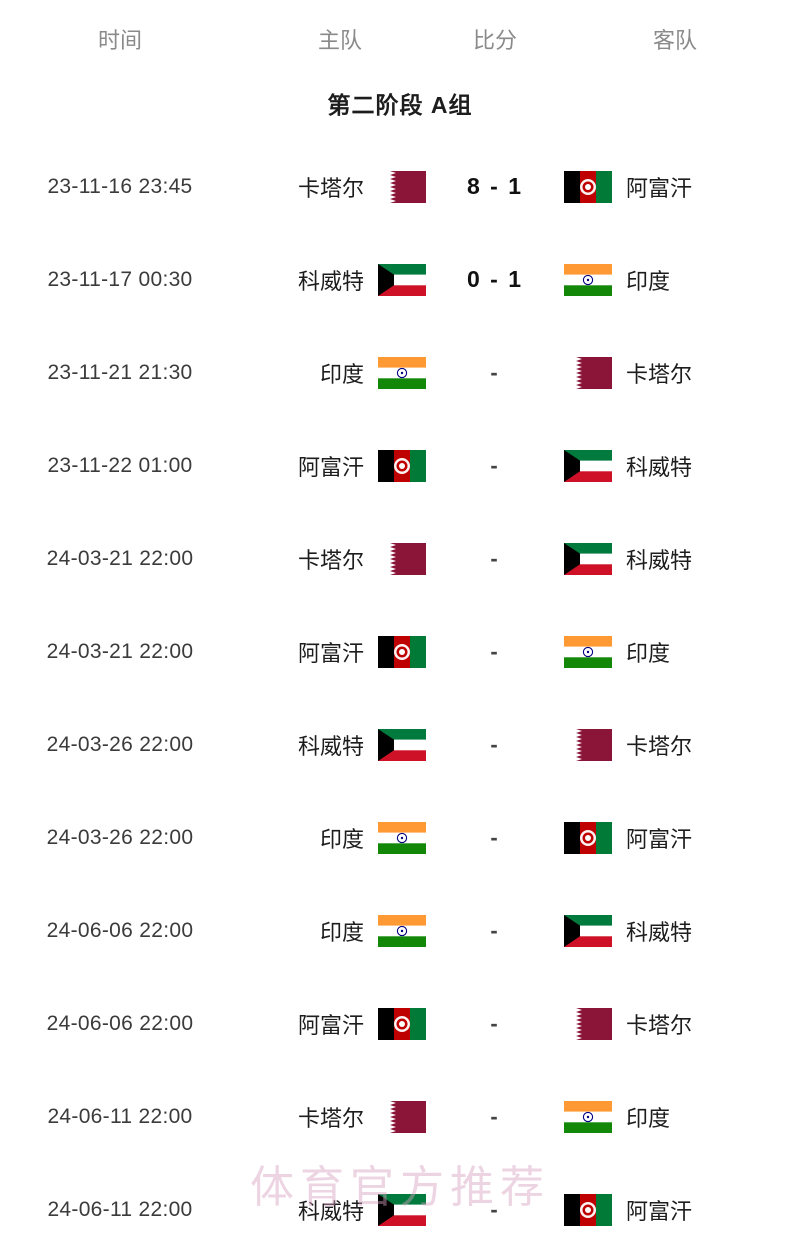 This screenshot has height=1256, width=800. I want to click on table-row: 24-06-06 22:00 印度 - 科威特, so click(400, 930).